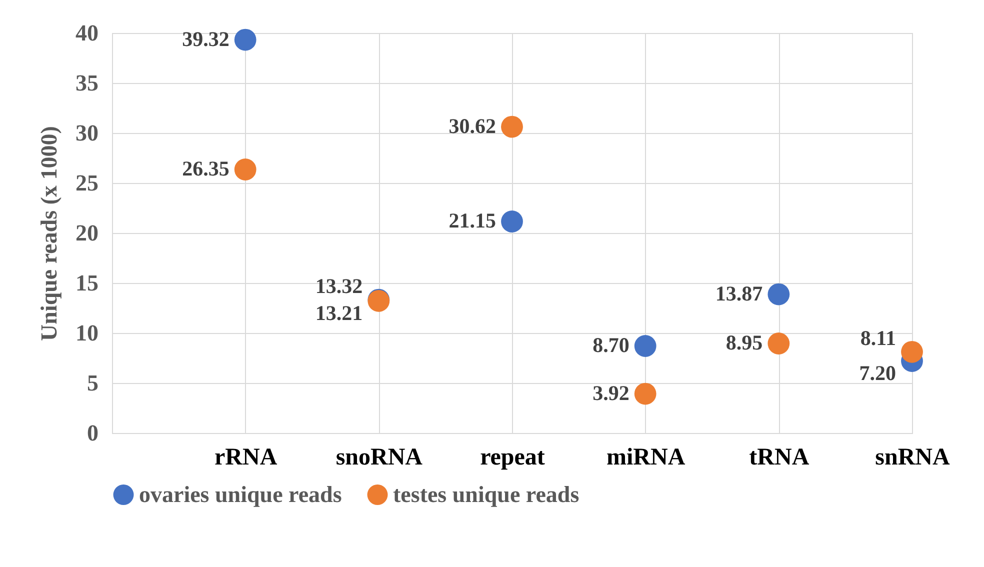 This screenshot has width=984, height=567. What do you see at coordinates (92, 383) in the screenshot?
I see `y-tick-label: 5` at bounding box center [92, 383].